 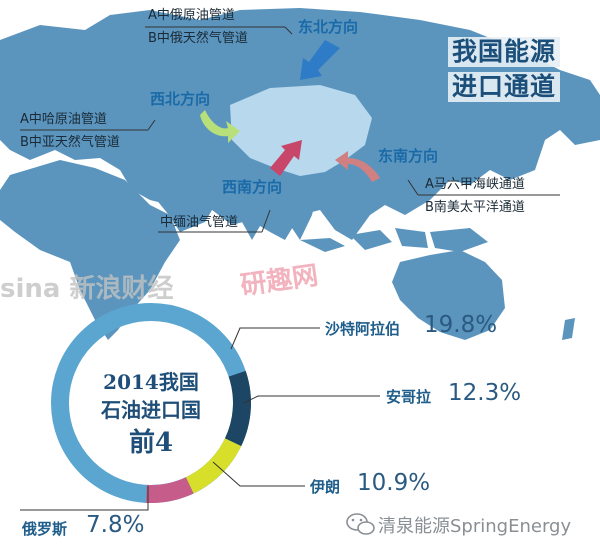 I want to click on se-asia-landmass, so click(x=301, y=209).